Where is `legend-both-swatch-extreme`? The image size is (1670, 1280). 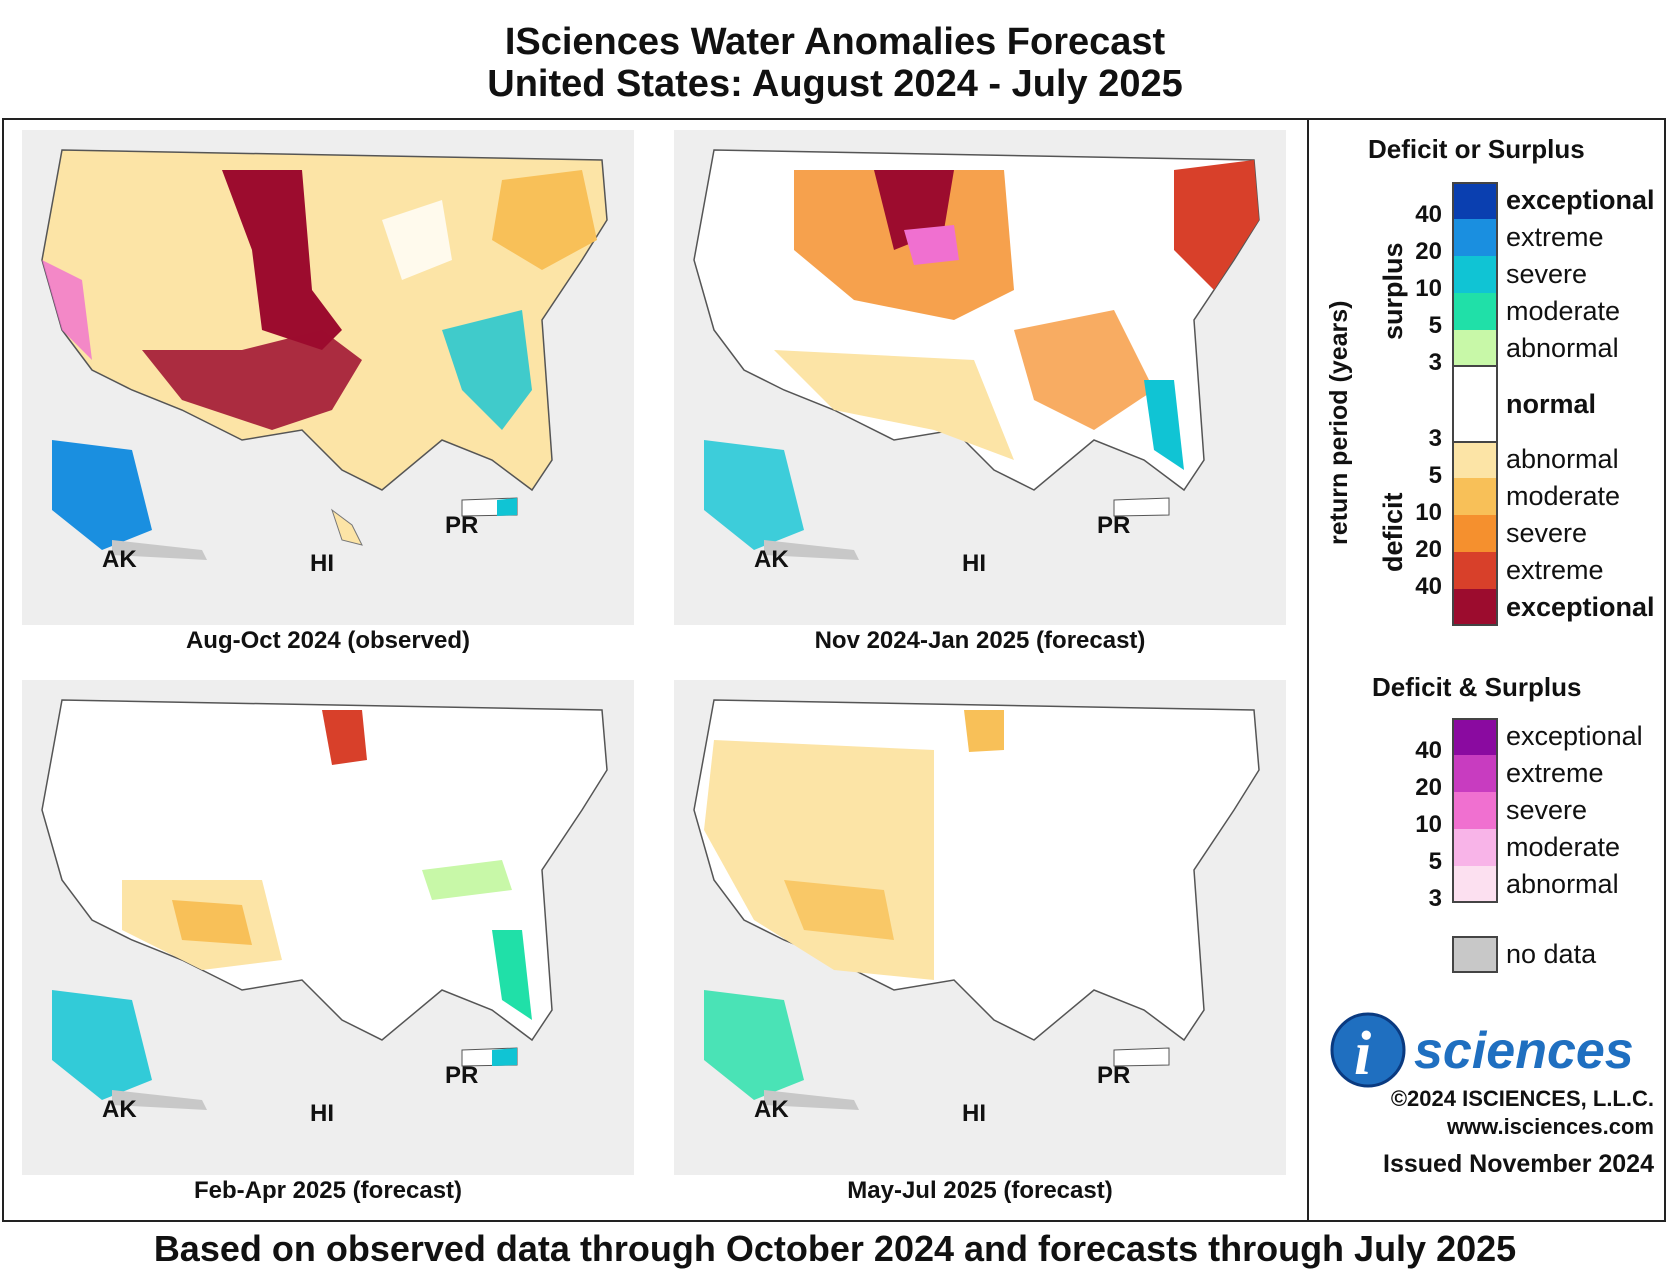 legend-both-swatch-extreme is located at coordinates (1475, 773).